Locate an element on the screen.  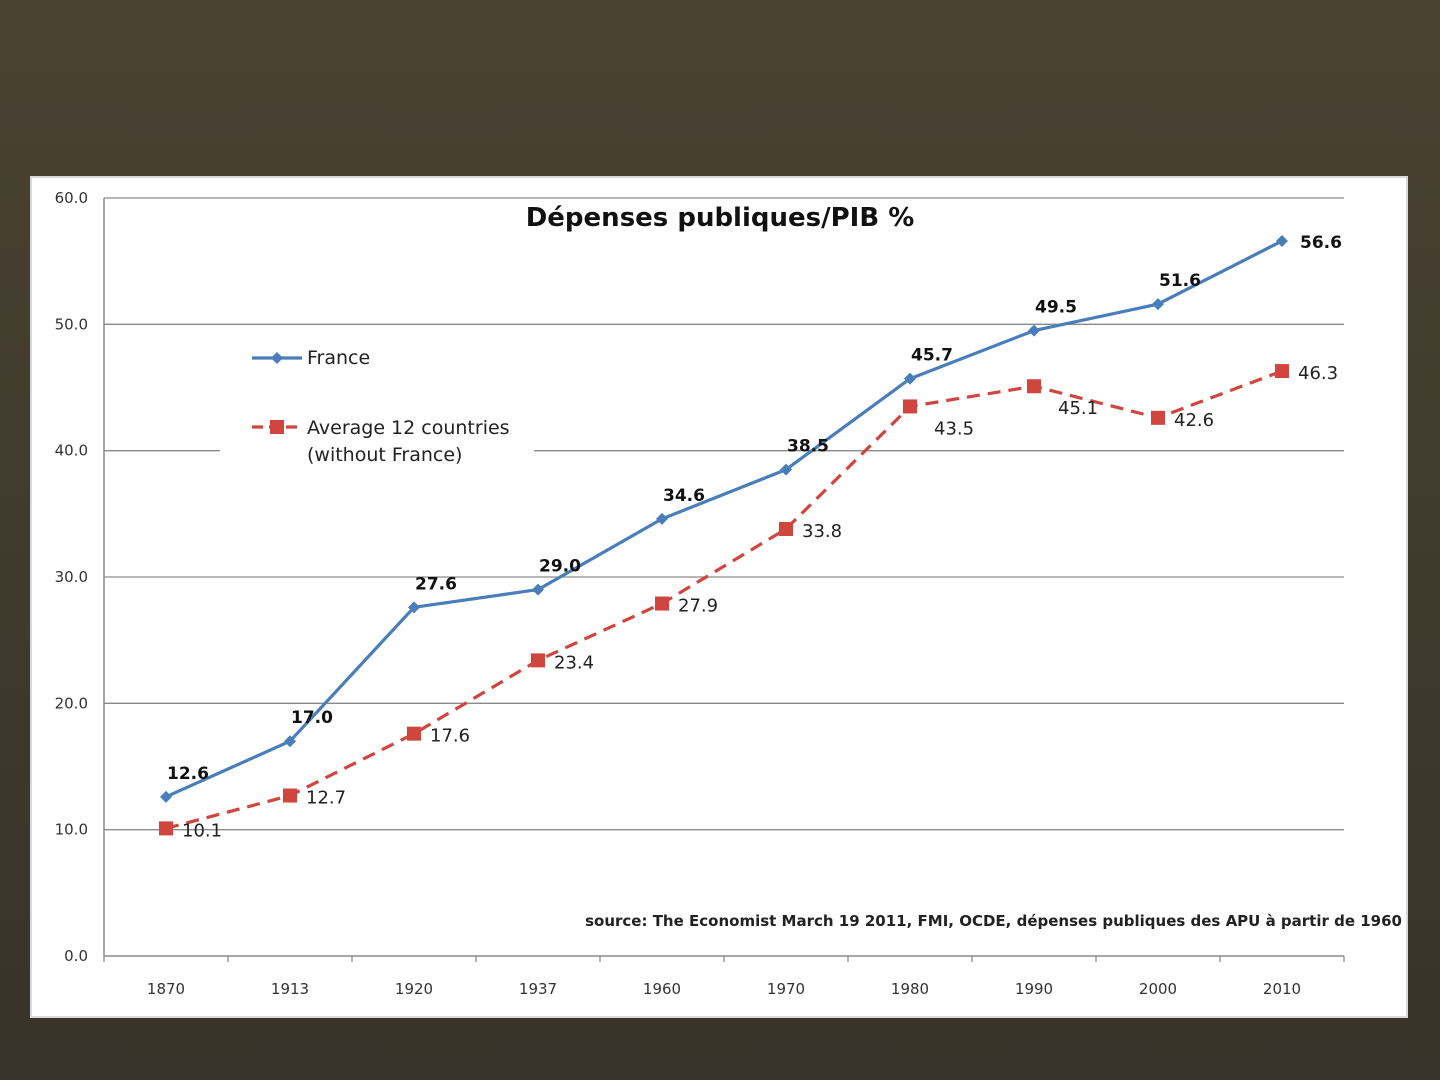
legend-box is located at coordinates (377, 401).